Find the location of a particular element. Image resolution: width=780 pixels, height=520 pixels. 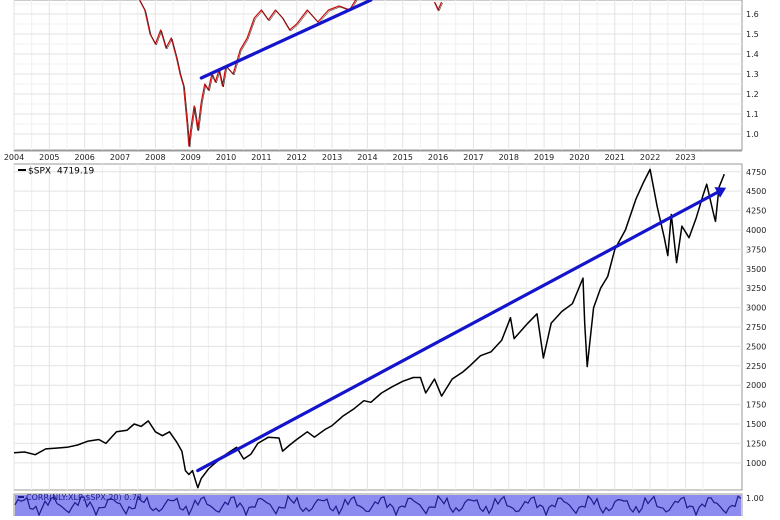

x-tick-label: 2005 is located at coordinates (49, 157).